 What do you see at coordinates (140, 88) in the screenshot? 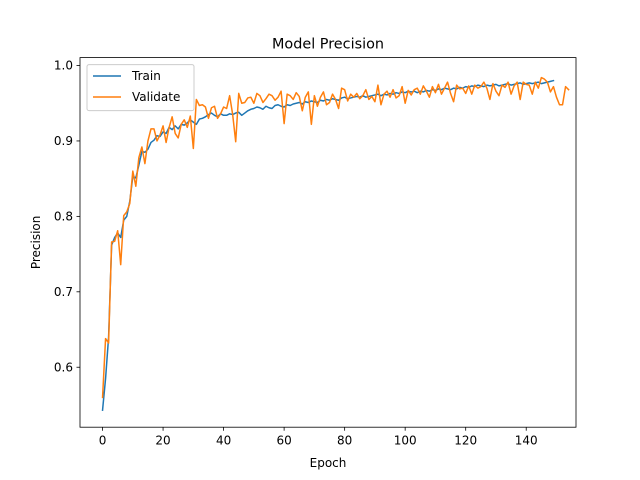
I see `legend: Train Validate` at bounding box center [140, 88].